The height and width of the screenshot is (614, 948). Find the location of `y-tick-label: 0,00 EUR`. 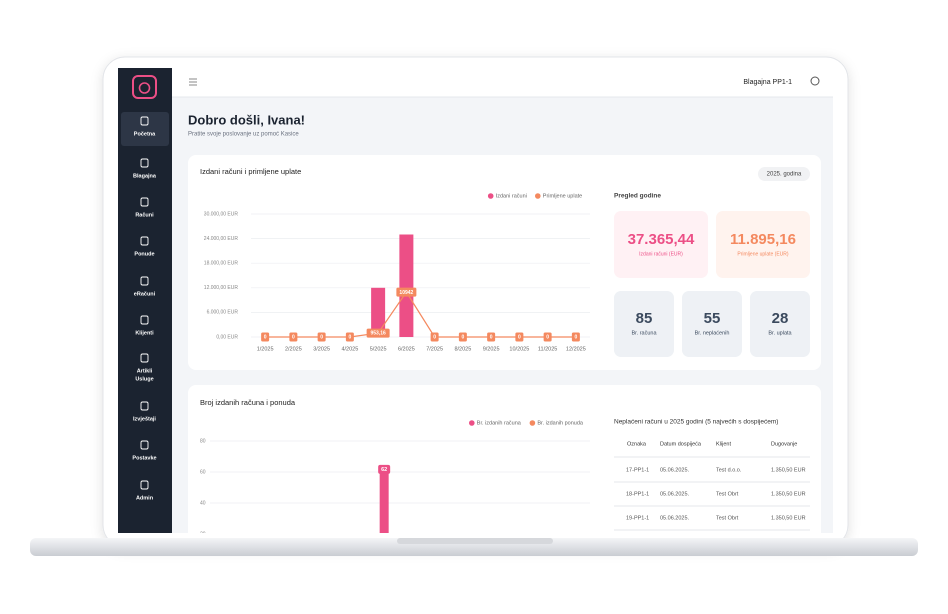

y-tick-label: 0,00 EUR is located at coordinates (227, 337).